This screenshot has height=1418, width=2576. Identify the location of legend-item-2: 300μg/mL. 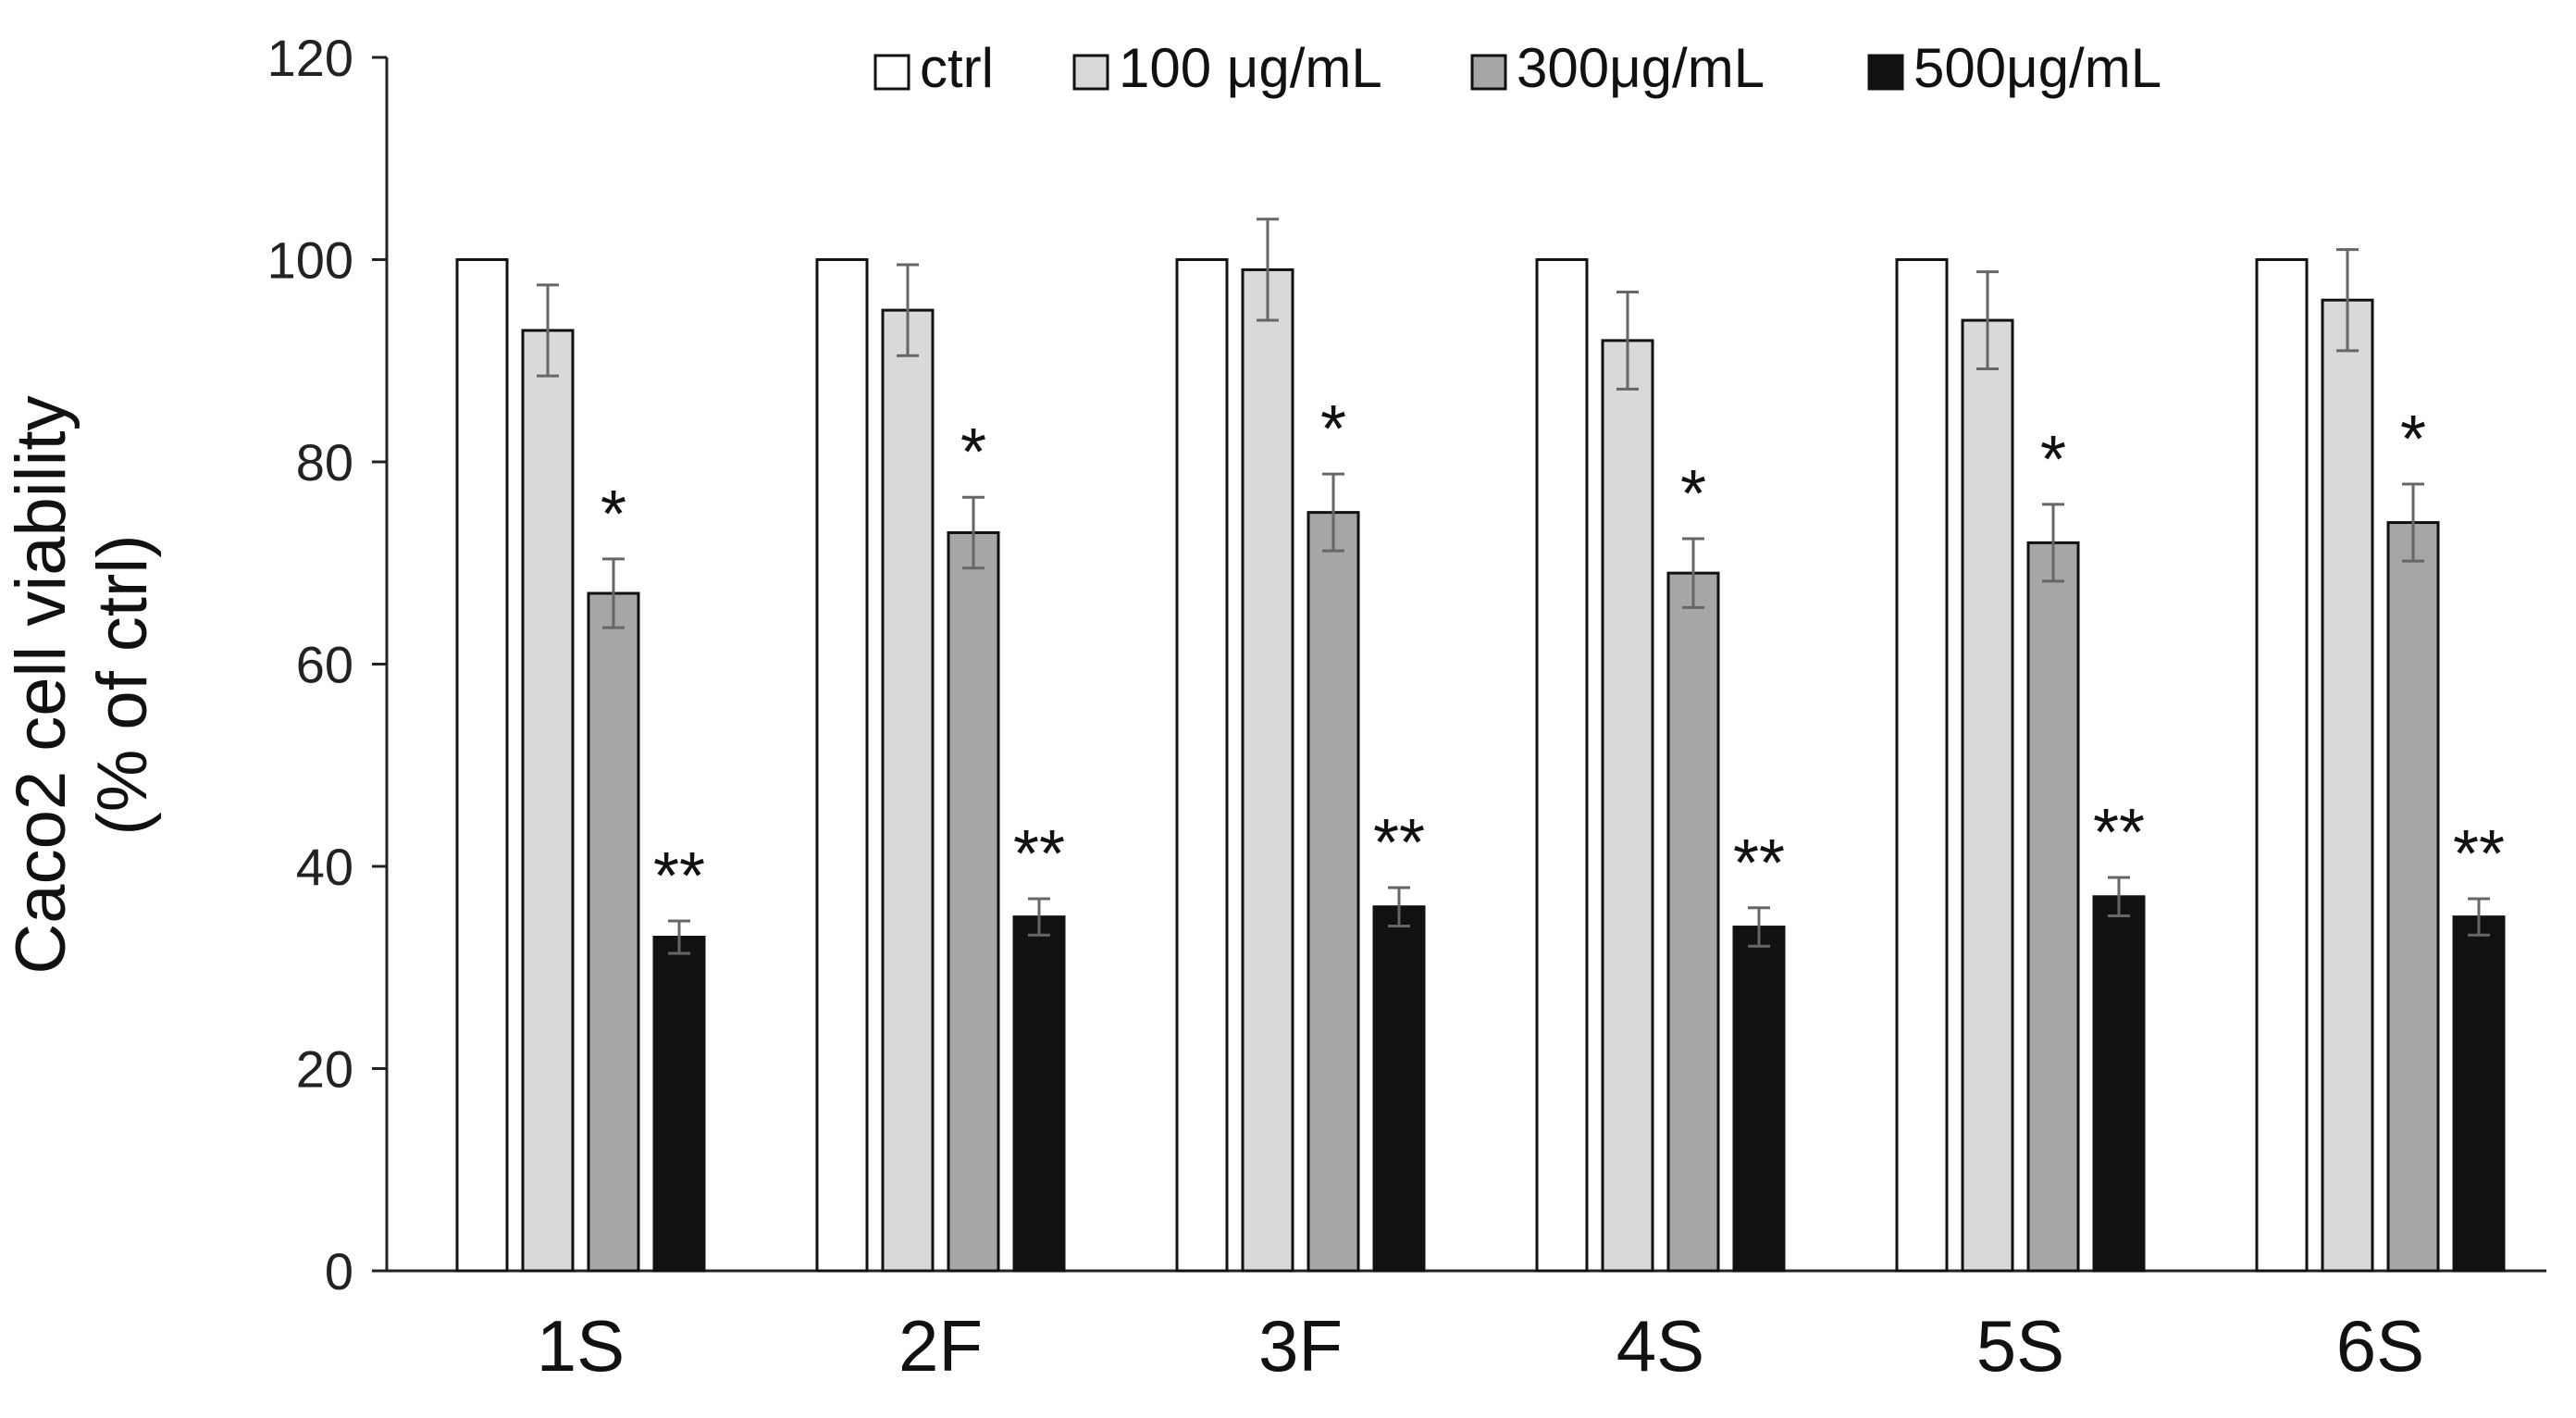
(1617, 68).